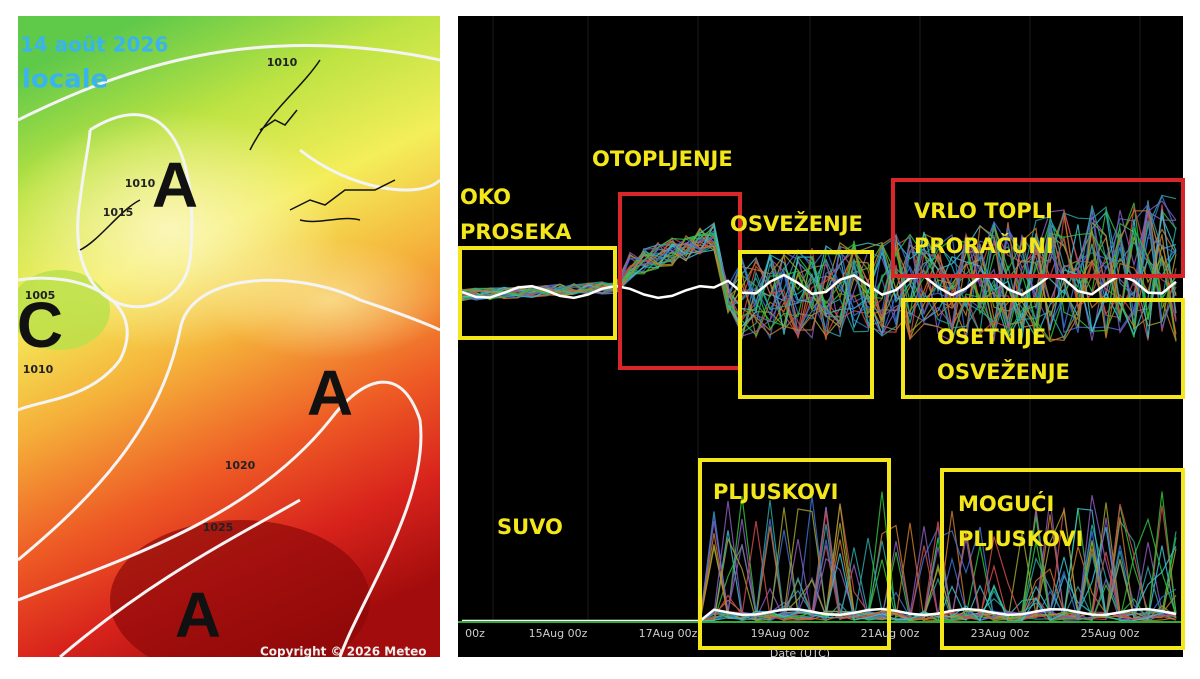 This screenshot has width=1200, height=679. Describe the element at coordinates (800, 653) in the screenshot. I see `x-axis-label: Date (UTC)` at that location.